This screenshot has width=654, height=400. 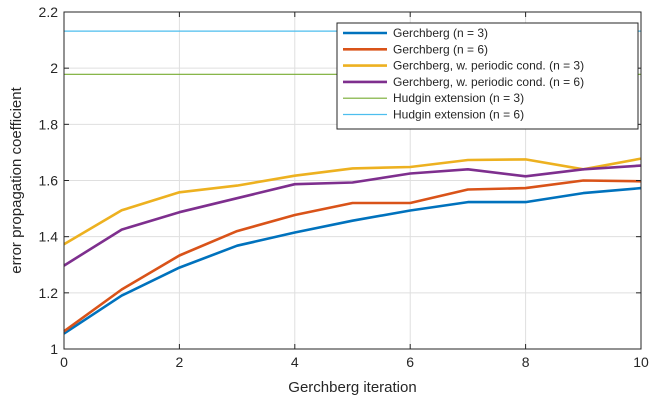 I want to click on x-tick-label: 6, so click(x=410, y=362).